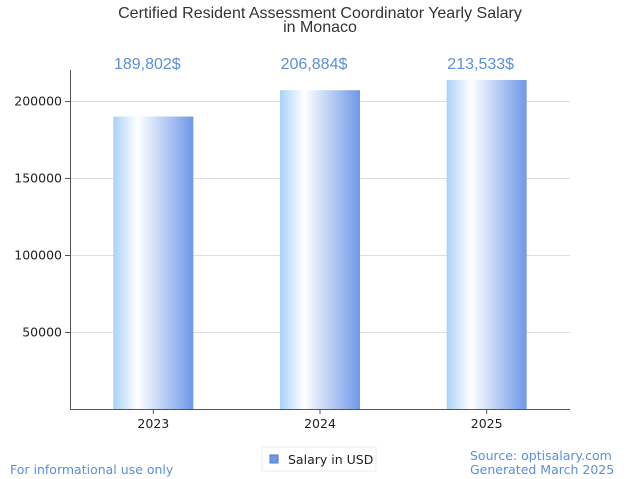 This screenshot has height=479, width=639. Describe the element at coordinates (92, 469) in the screenshot. I see `footer-disclaimer: For informational use only` at that location.